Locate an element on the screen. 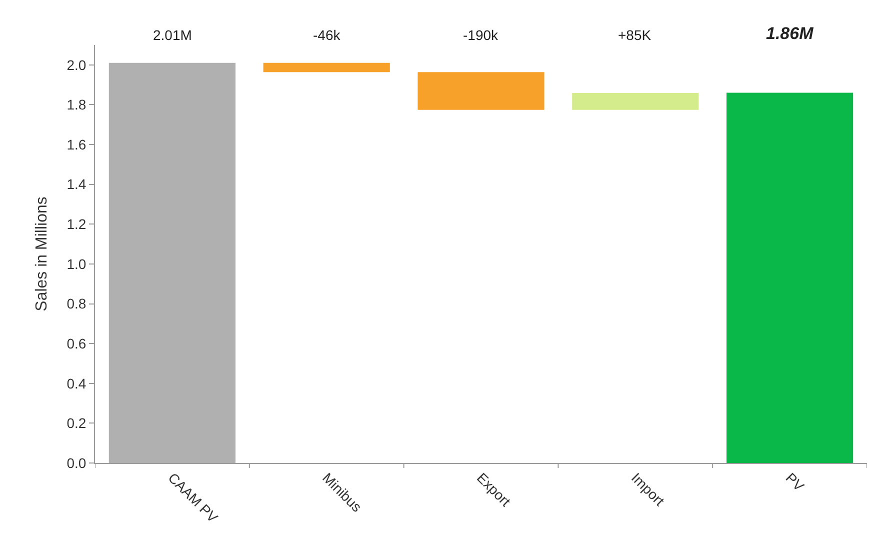  text: 1.86M is located at coordinates (790, 33).